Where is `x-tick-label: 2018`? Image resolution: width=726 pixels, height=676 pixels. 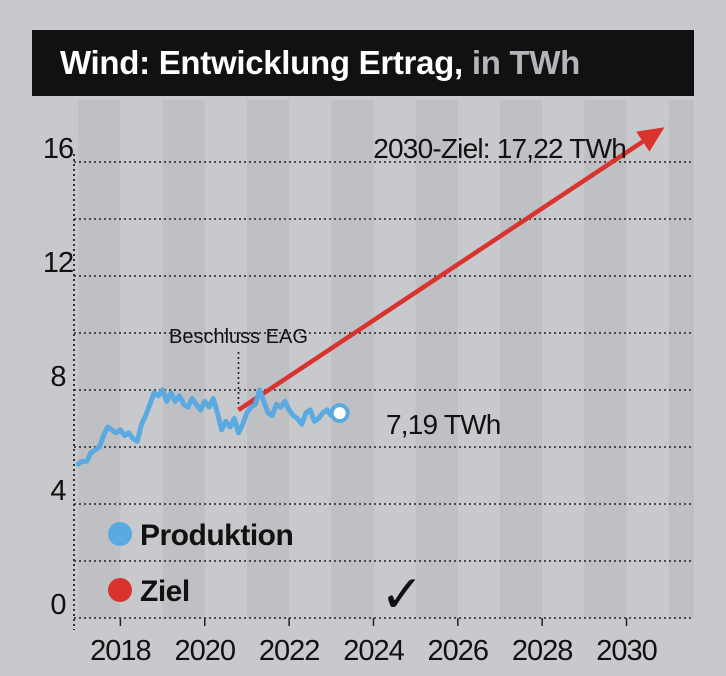 x-tick-label: 2018 is located at coordinates (120, 651).